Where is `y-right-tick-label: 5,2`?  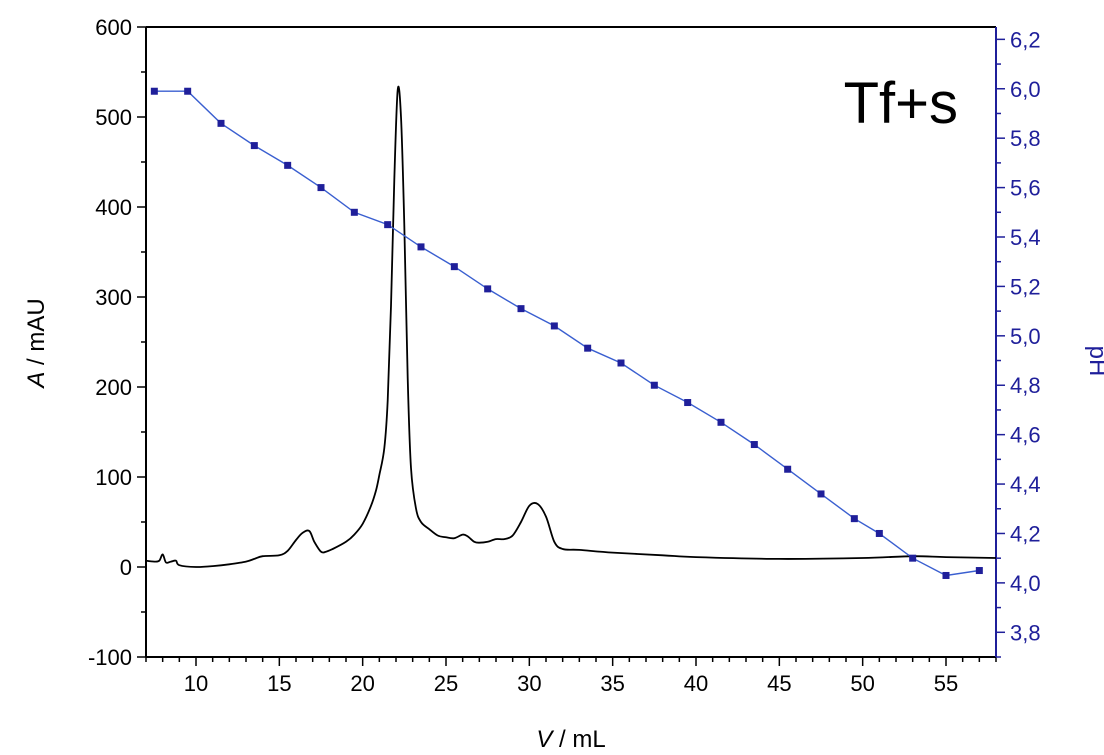 y-right-tick-label: 5,2 is located at coordinates (1025, 286).